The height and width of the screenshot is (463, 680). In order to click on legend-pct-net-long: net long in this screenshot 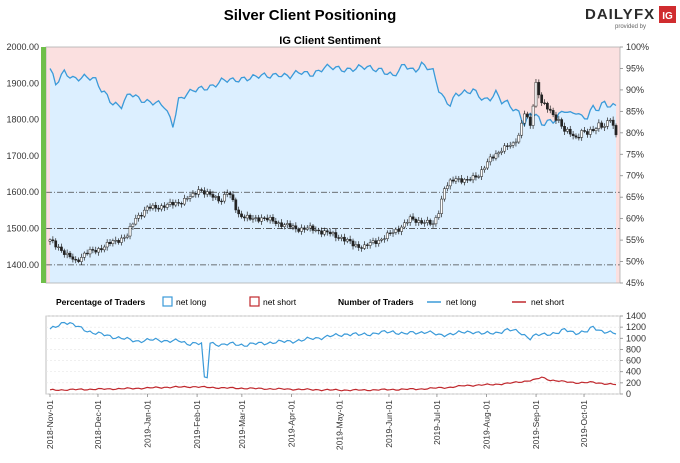, I will do `click(191, 302)`.